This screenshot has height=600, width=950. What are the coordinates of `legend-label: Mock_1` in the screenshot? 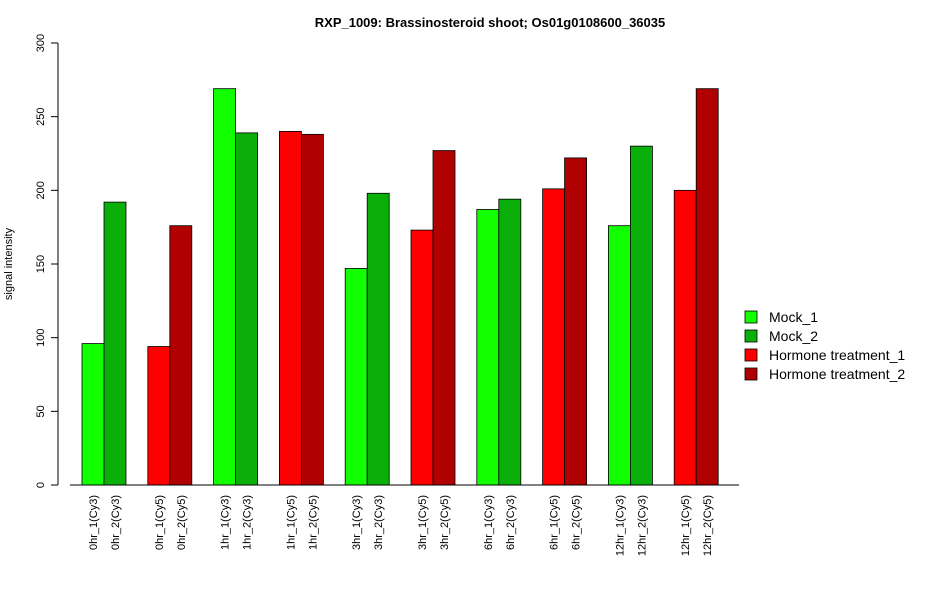 It's located at (793, 317).